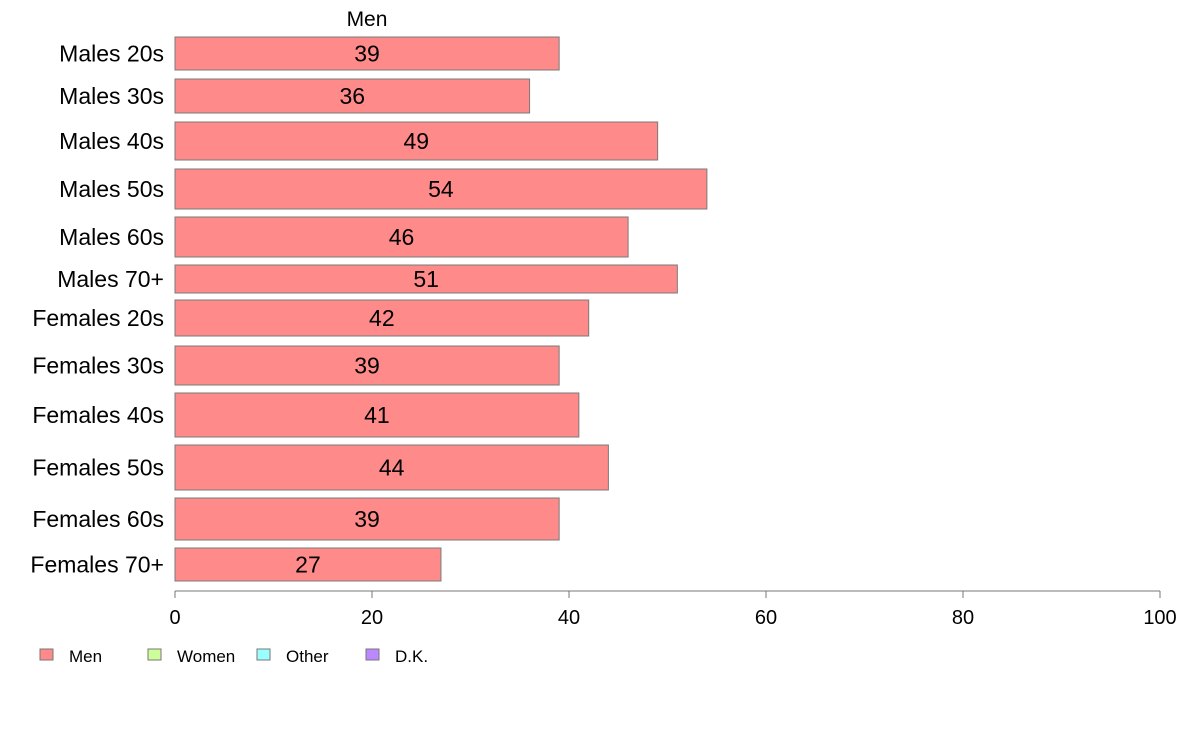  What do you see at coordinates (98, 415) in the screenshot?
I see `category-label: Females 40s` at bounding box center [98, 415].